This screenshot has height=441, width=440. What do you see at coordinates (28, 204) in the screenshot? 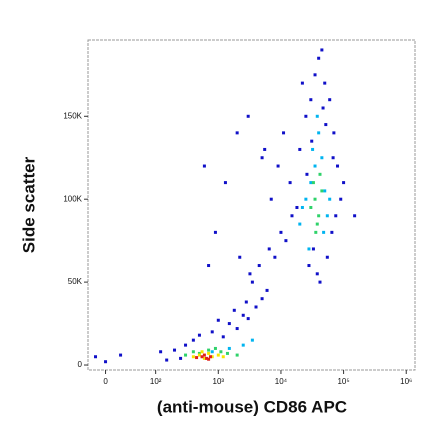
I see `y-axis-title: Side scatter` at bounding box center [28, 204].